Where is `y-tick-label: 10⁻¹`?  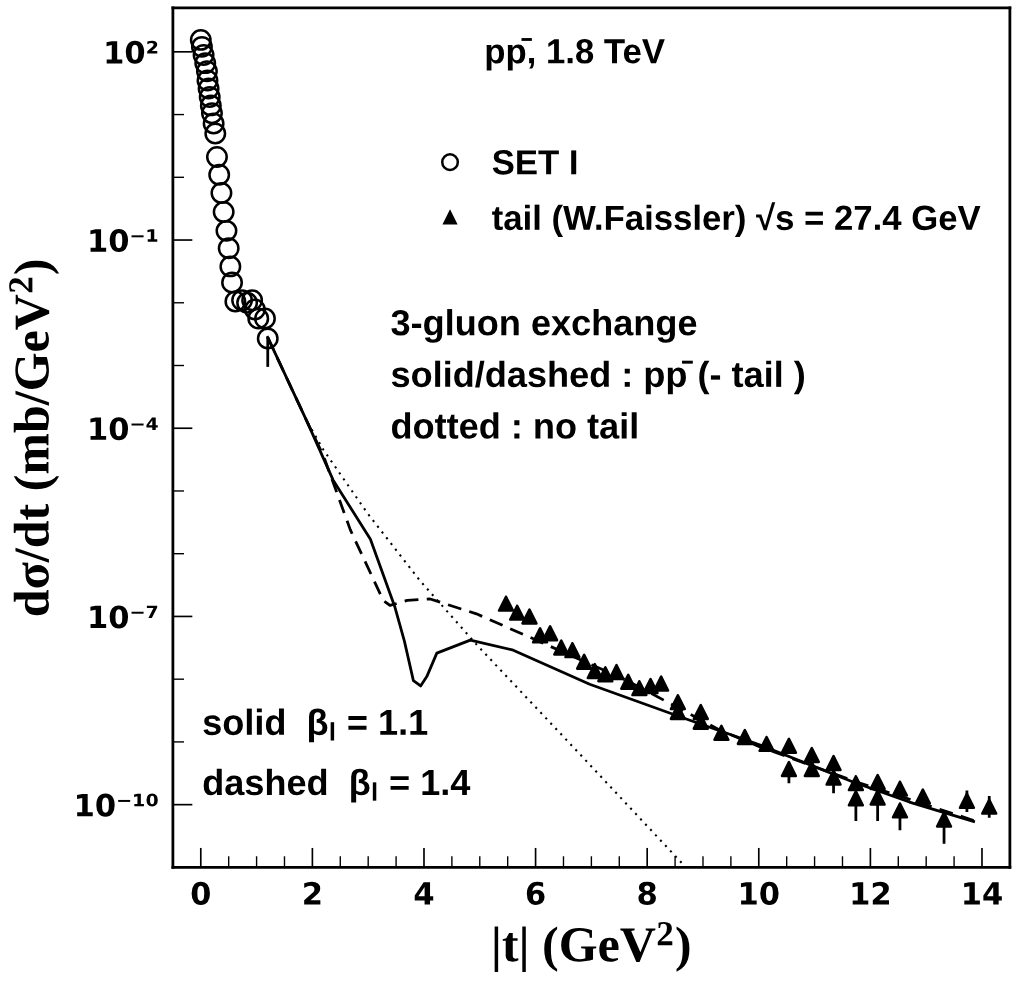 y-tick-label: 10⁻¹ is located at coordinates (124, 240).